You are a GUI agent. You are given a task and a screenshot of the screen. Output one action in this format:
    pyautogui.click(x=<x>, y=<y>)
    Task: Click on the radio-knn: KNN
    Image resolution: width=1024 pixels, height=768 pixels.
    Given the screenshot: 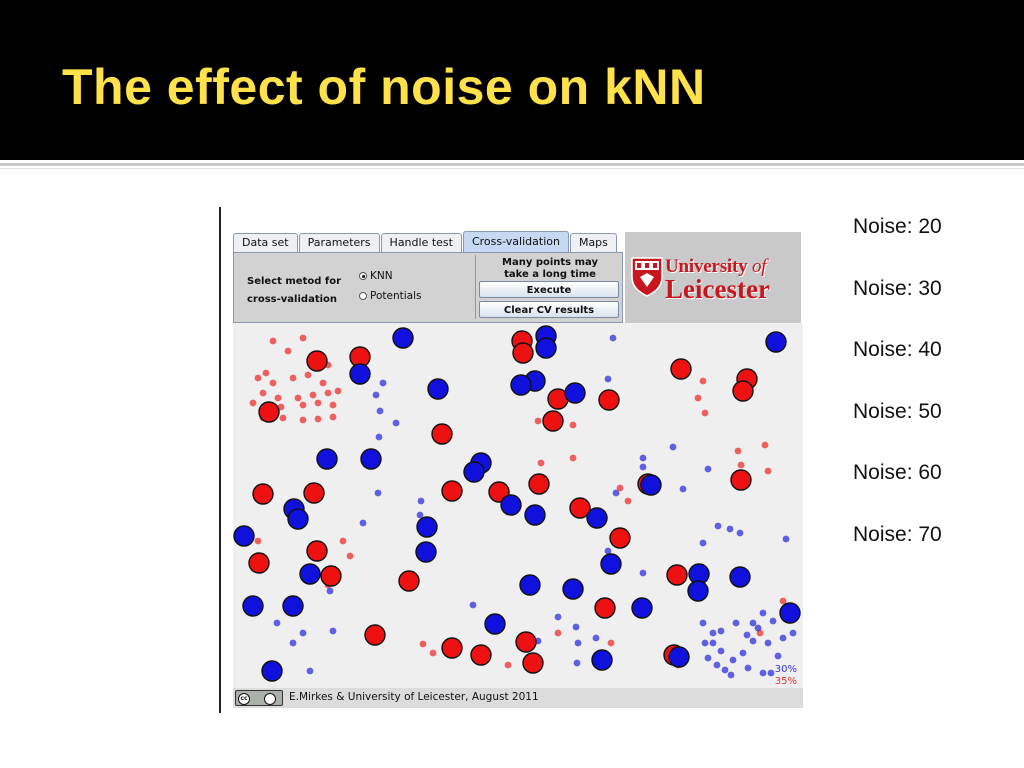 What is the action you would take?
    pyautogui.click(x=376, y=276)
    